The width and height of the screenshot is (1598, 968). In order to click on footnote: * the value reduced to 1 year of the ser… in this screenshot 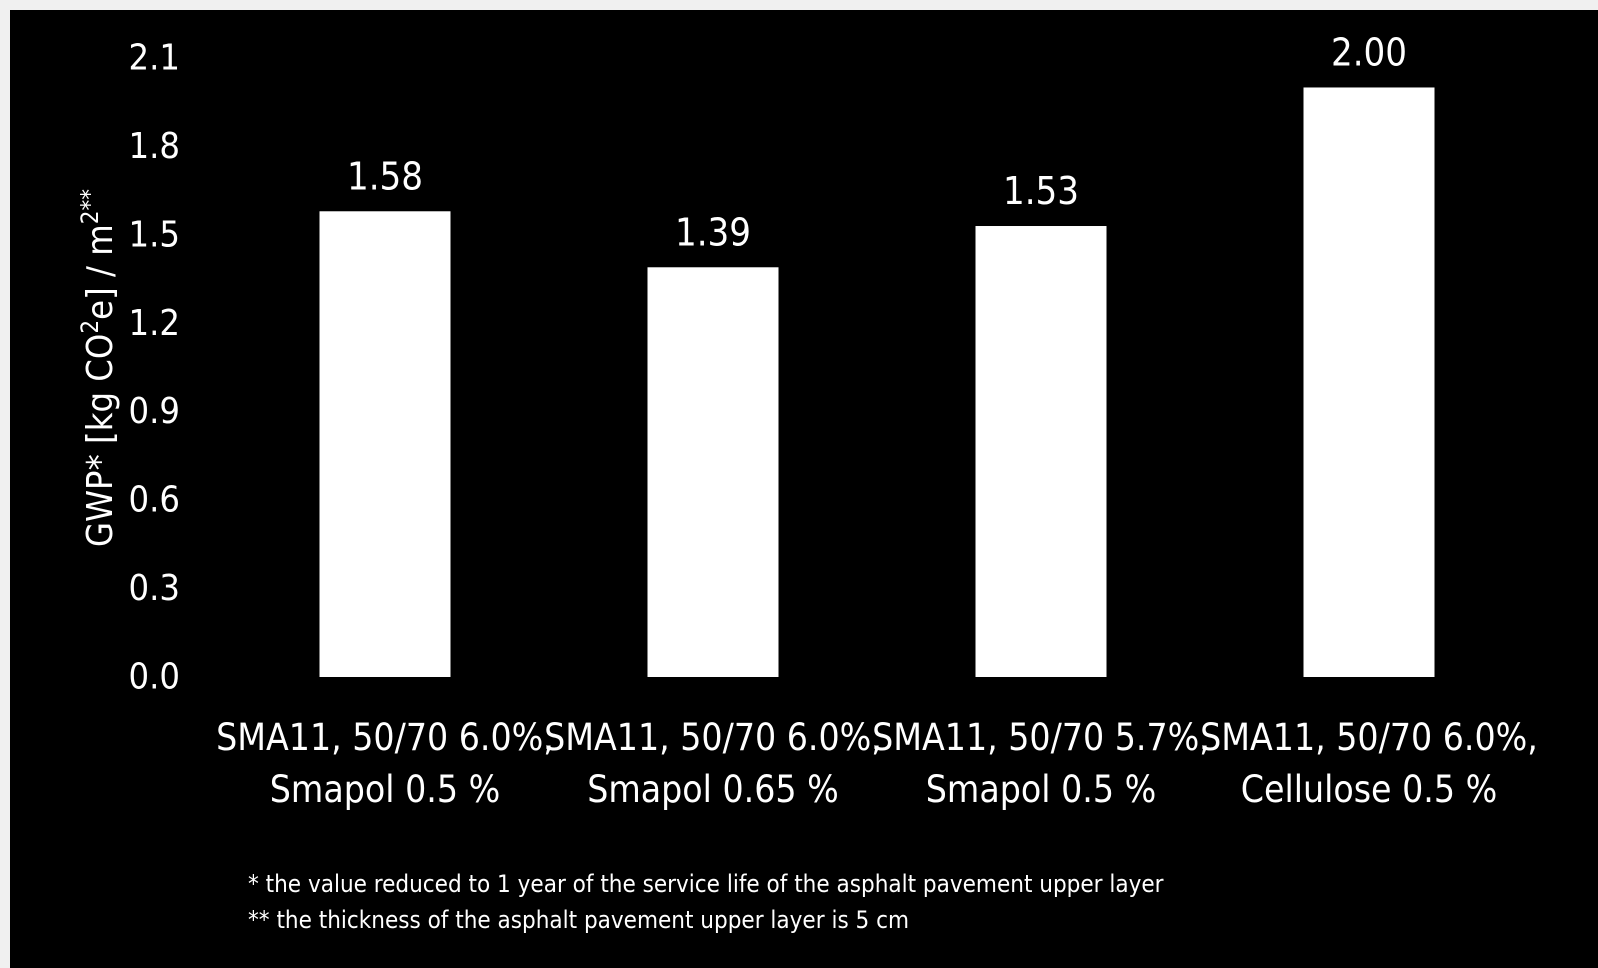, I will do `click(706, 884)`.